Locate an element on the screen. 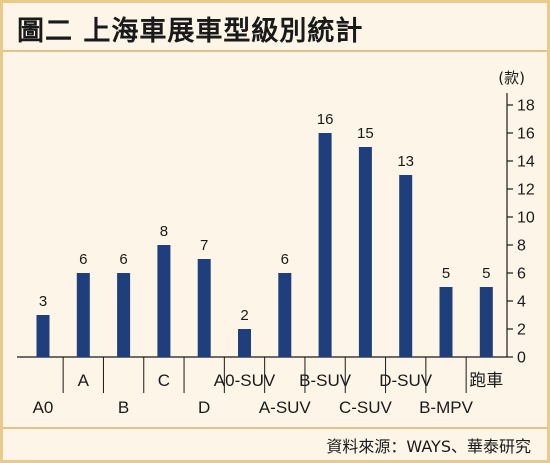  category-label: 跑車 is located at coordinates (486, 381).